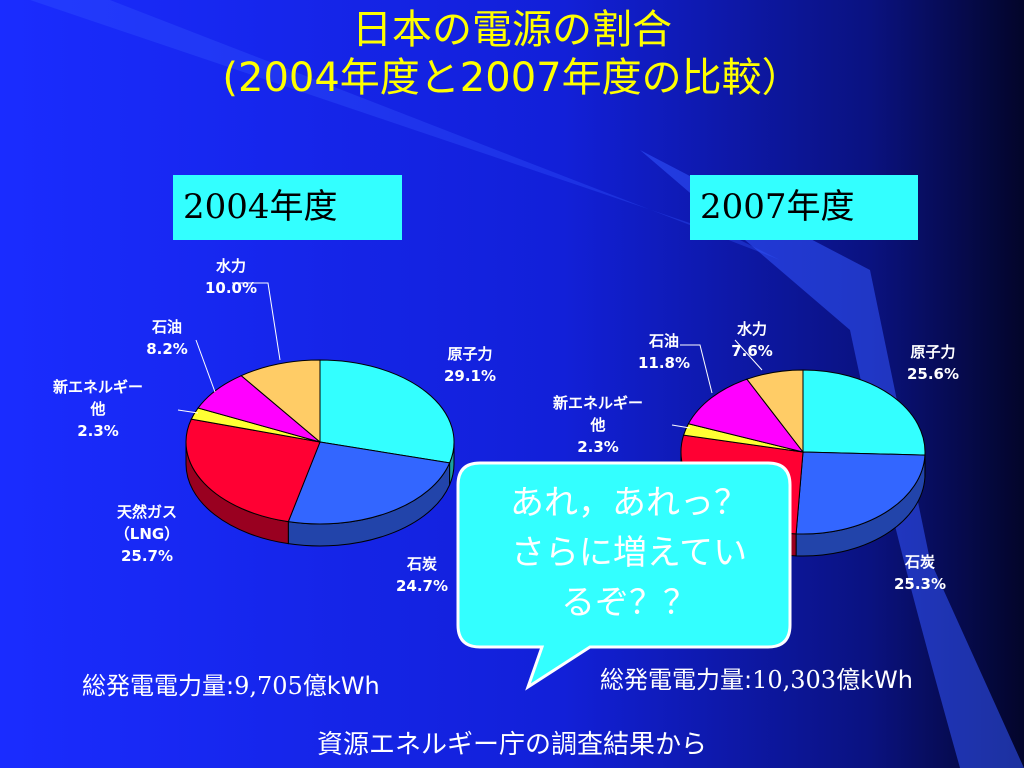 The image size is (1024, 768). Describe the element at coordinates (154, 686) in the screenshot. I see `total-2004-label: 総発電電力量` at that location.